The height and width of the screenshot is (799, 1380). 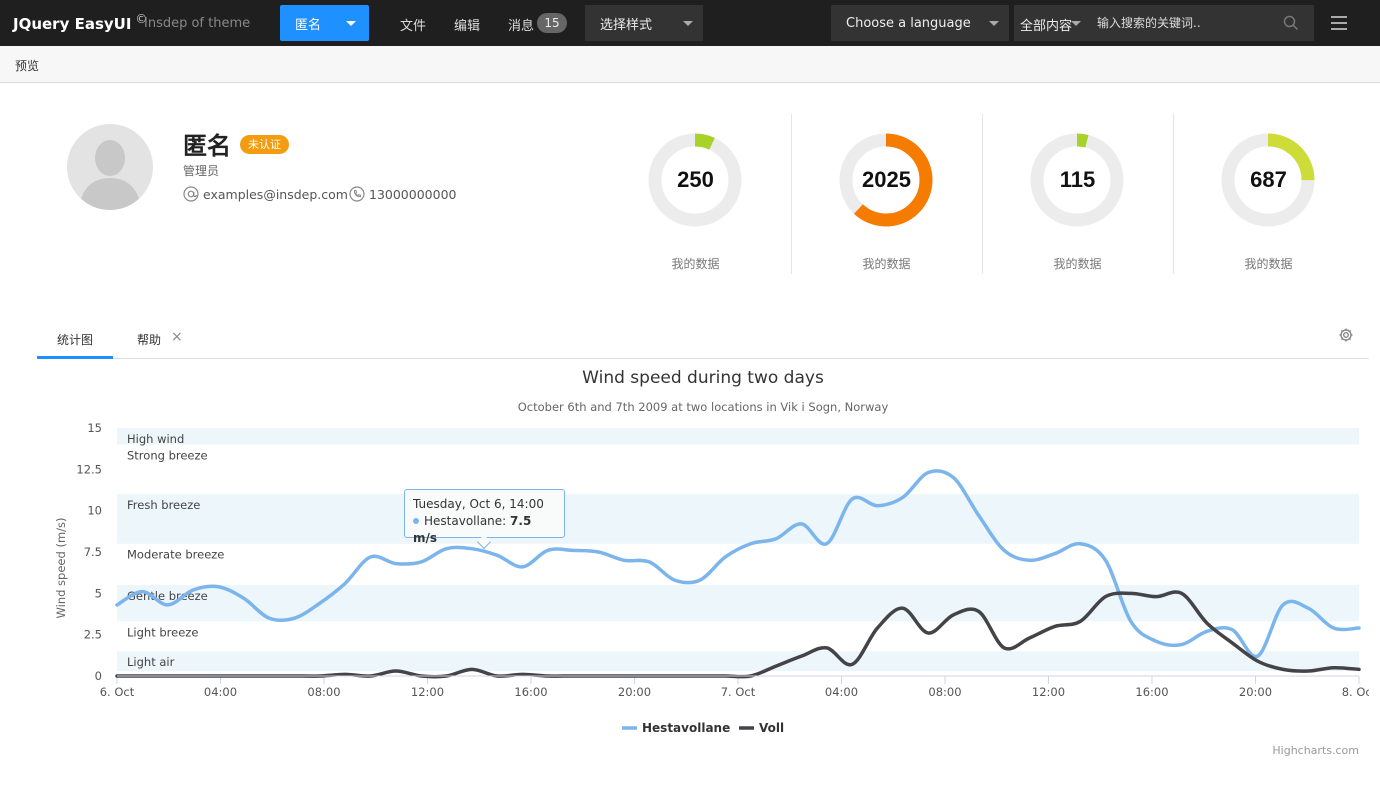 What do you see at coordinates (177, 337) in the screenshot?
I see `close-icon: ×` at bounding box center [177, 337].